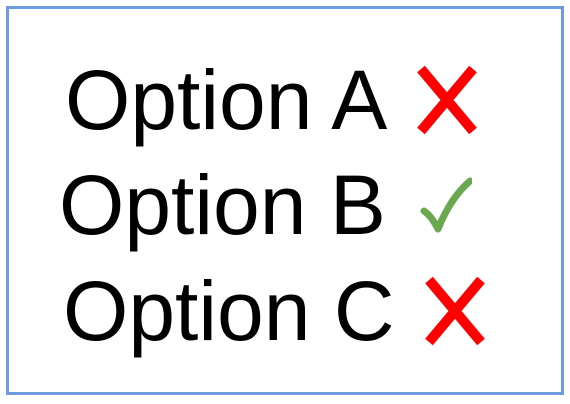 The width and height of the screenshot is (570, 404). I want to click on option-b-label: Option B, so click(222, 205).